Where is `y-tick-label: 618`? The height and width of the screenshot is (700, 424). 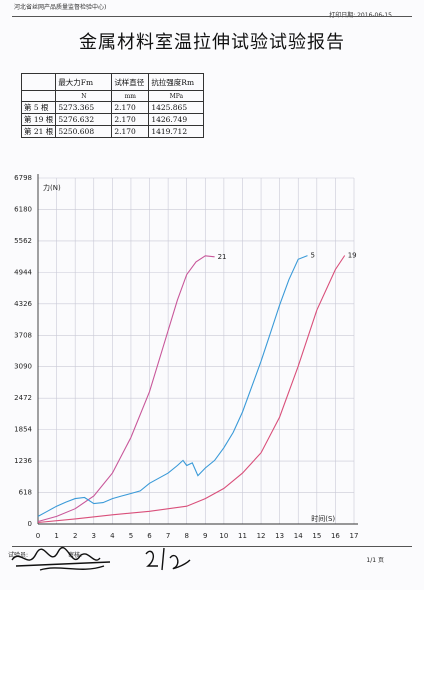
y-tick-label: 618 is located at coordinates (25, 493).